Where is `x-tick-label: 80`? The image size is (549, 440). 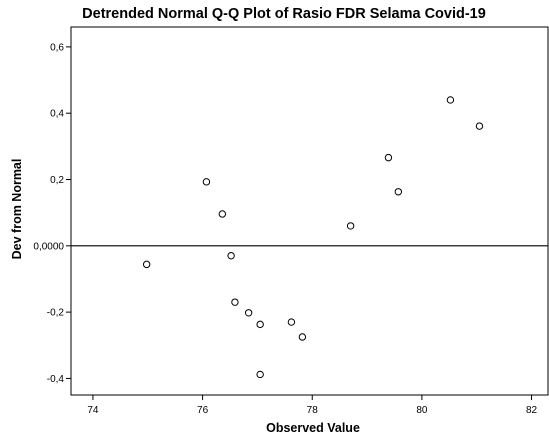 x-tick-label: 80 is located at coordinates (422, 410).